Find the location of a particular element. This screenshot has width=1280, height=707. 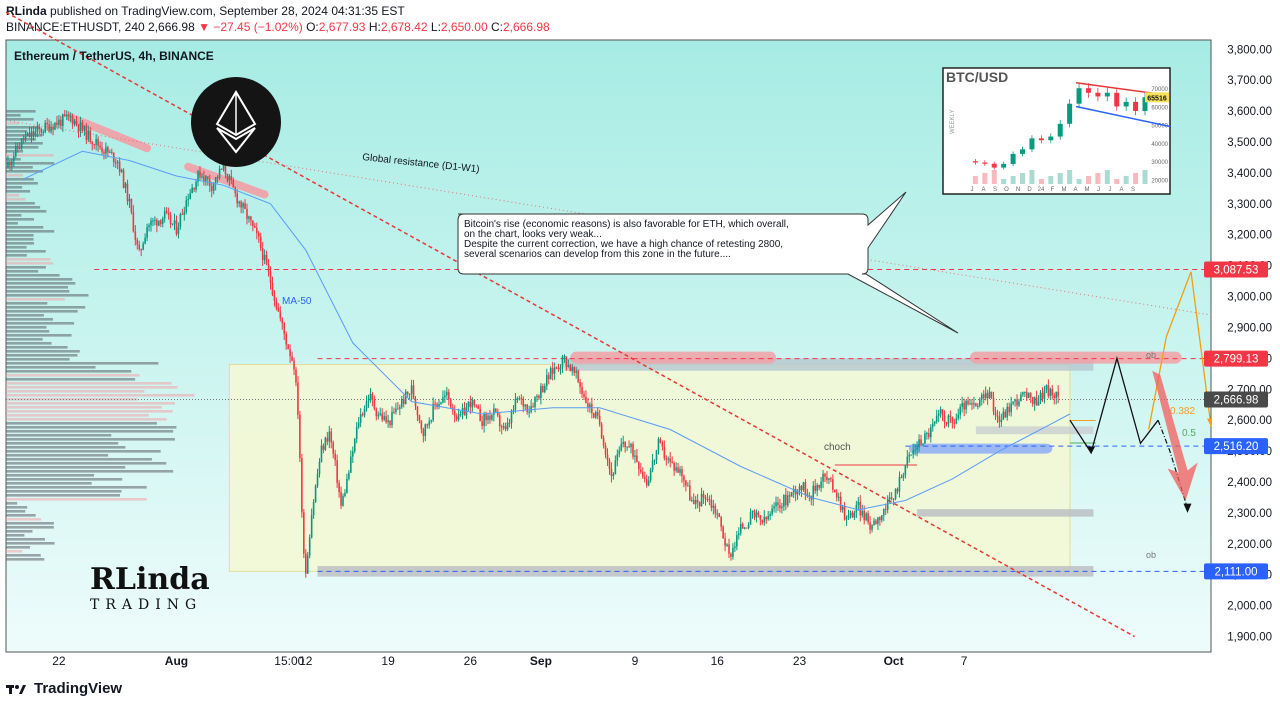

brand-name: TradingView is located at coordinates (78, 688).